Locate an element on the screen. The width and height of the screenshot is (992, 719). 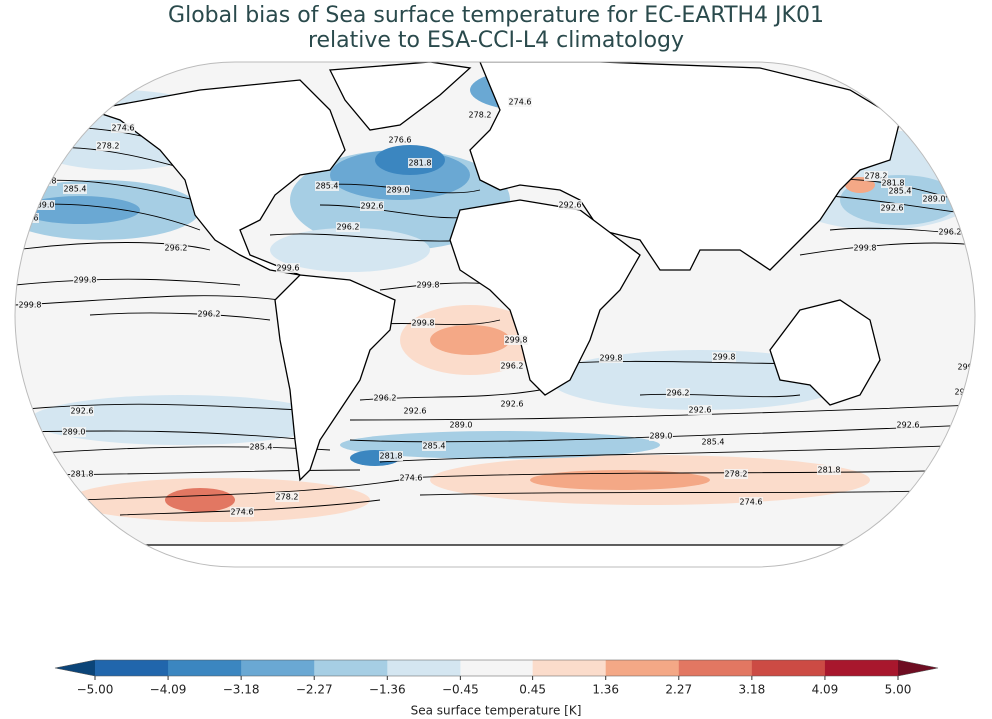
contour-label: 276.6 is located at coordinates (400, 140).